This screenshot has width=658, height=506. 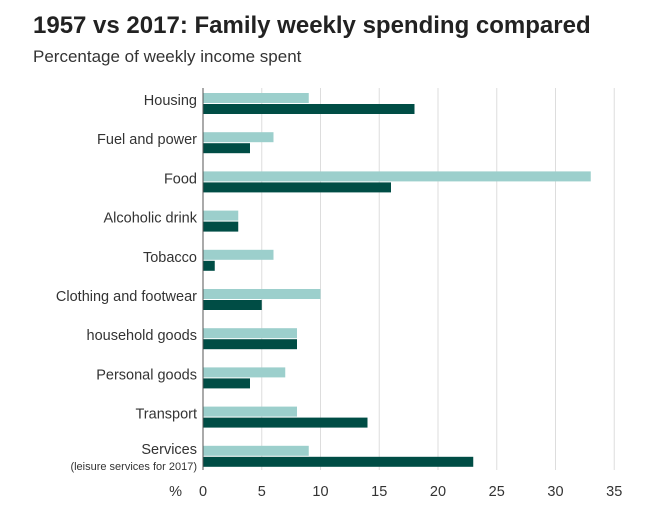 I want to click on chart-subtitle: Percentage of weekly income spent, so click(x=167, y=56).